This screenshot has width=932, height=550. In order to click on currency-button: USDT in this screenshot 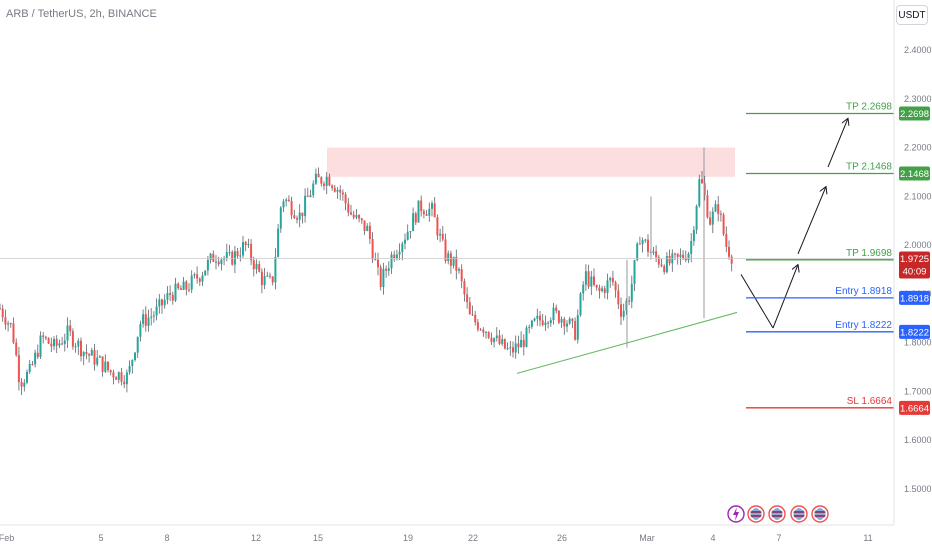, I will do `click(912, 15)`.